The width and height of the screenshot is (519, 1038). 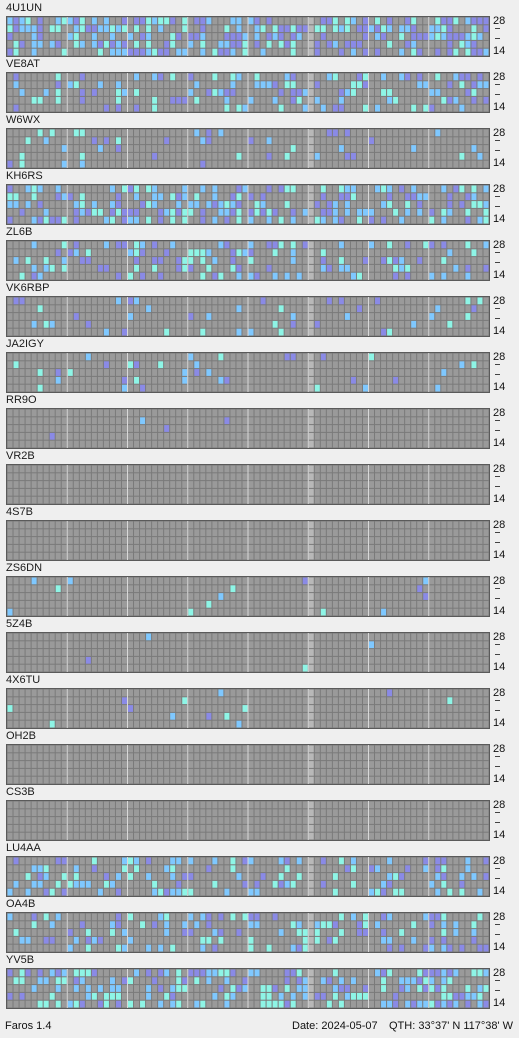 I want to click on band-tick, so click(x=497, y=38).